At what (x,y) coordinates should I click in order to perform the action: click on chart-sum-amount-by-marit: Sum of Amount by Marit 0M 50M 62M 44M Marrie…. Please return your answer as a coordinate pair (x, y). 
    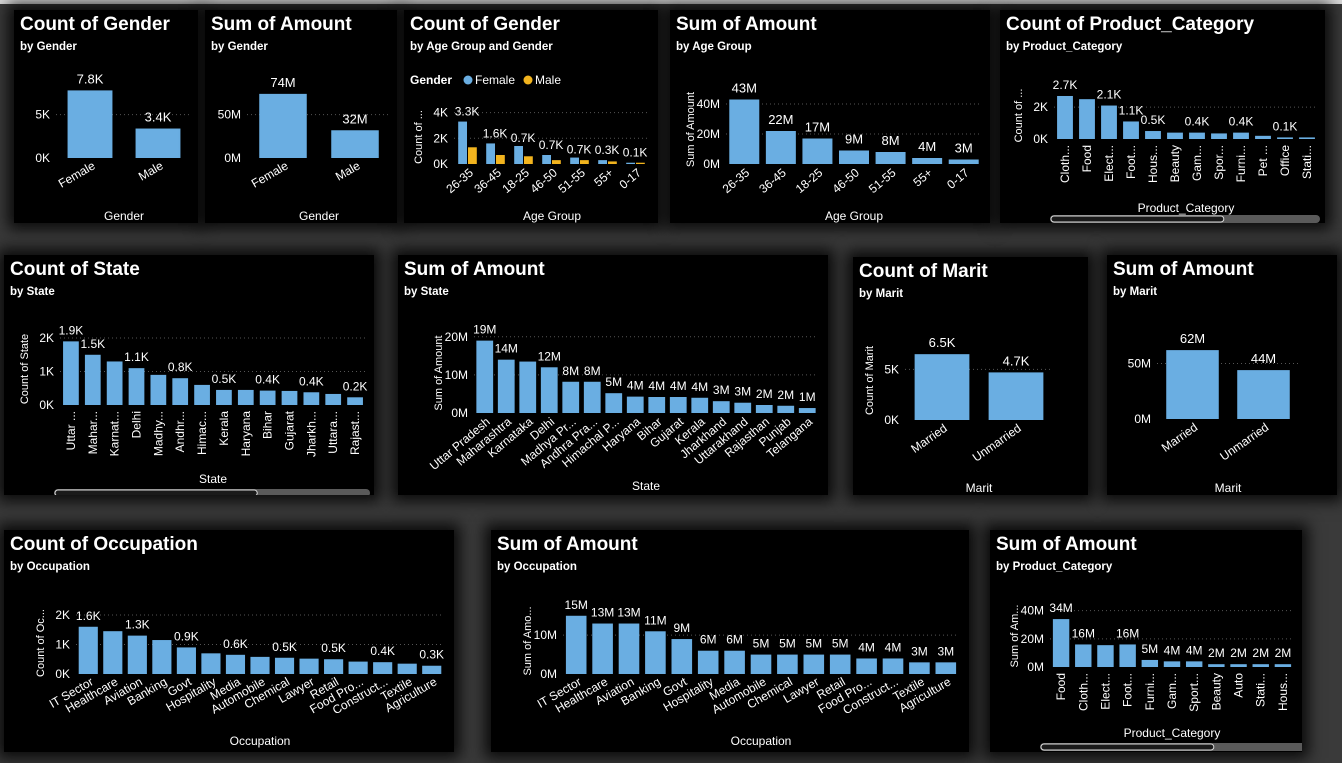
    Looking at the image, I should click on (1222, 375).